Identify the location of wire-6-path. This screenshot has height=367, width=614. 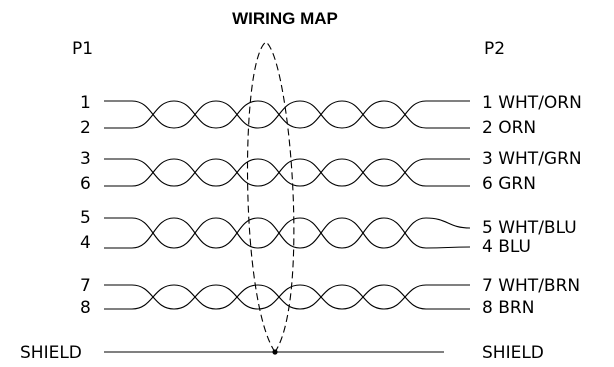
(287, 172).